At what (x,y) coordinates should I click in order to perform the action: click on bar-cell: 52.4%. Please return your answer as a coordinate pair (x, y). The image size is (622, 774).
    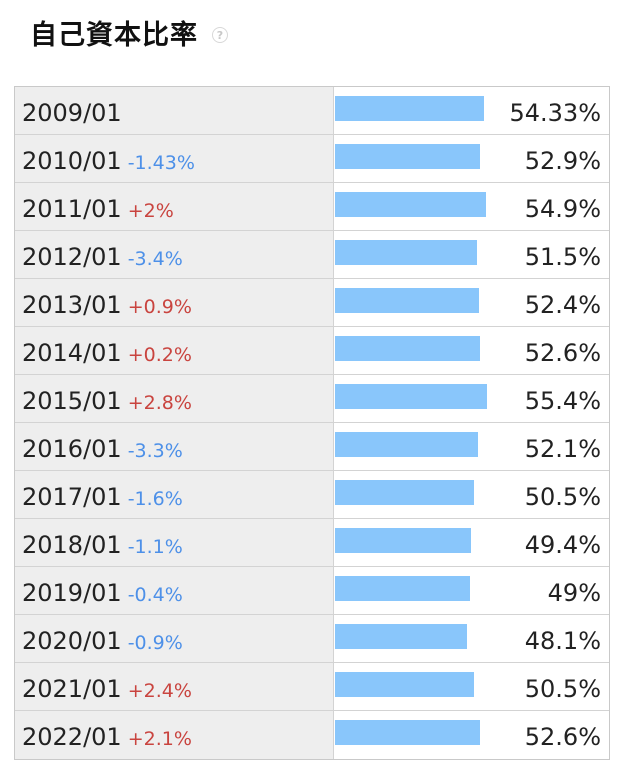
    Looking at the image, I should click on (471, 302).